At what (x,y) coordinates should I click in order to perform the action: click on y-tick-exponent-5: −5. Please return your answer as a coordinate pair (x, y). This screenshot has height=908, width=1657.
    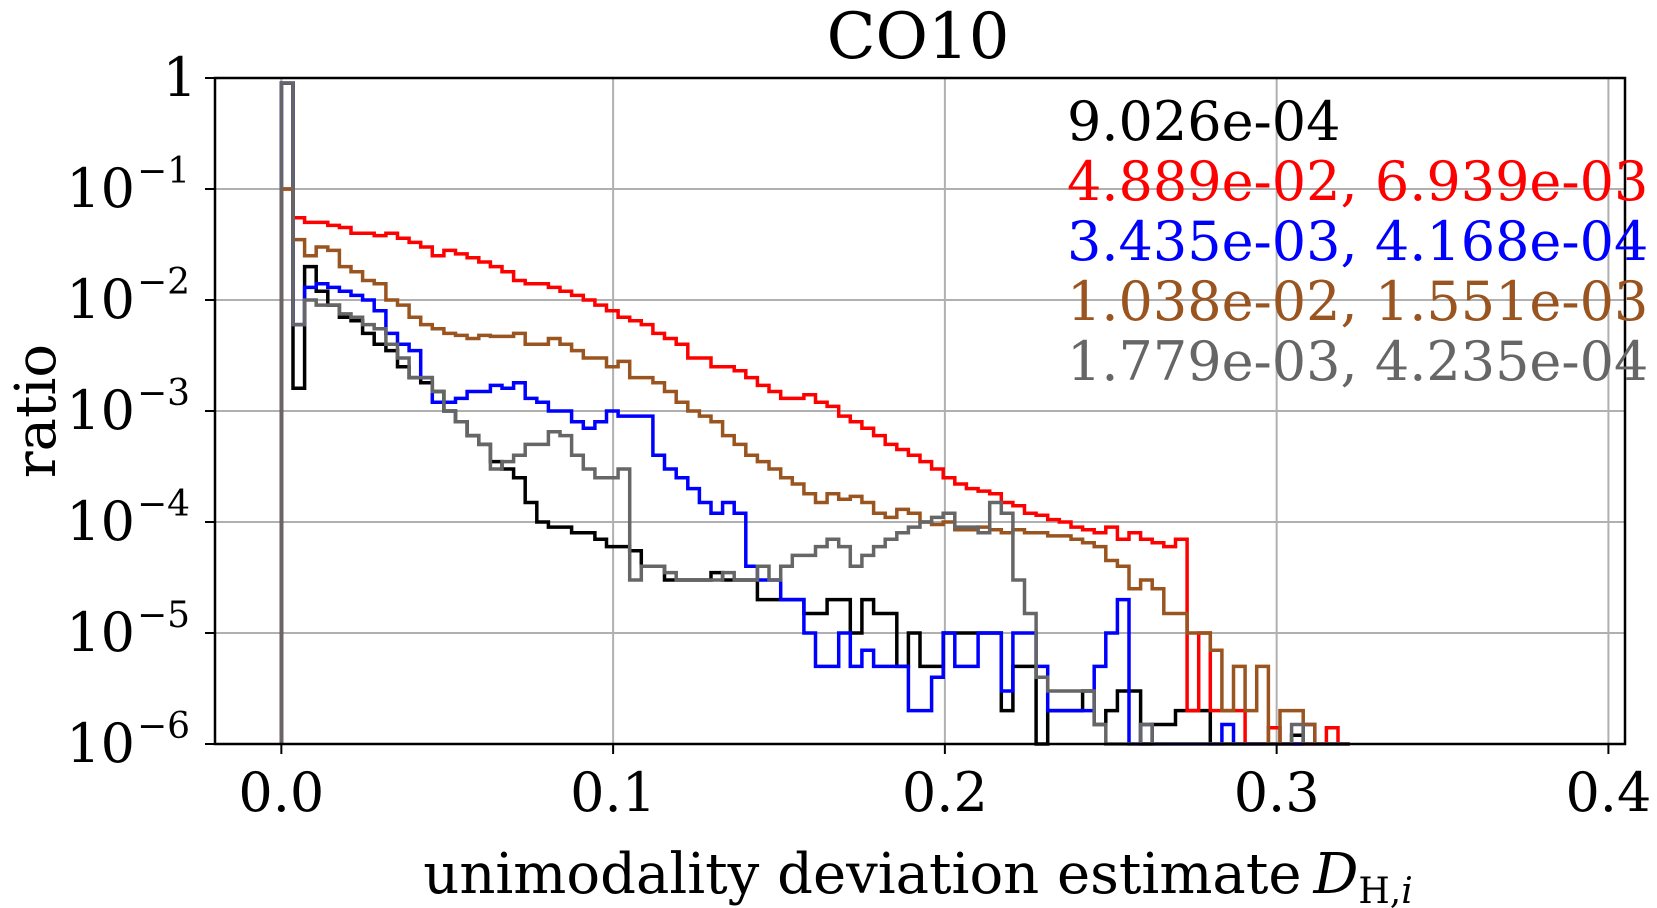
    Looking at the image, I should click on (163, 615).